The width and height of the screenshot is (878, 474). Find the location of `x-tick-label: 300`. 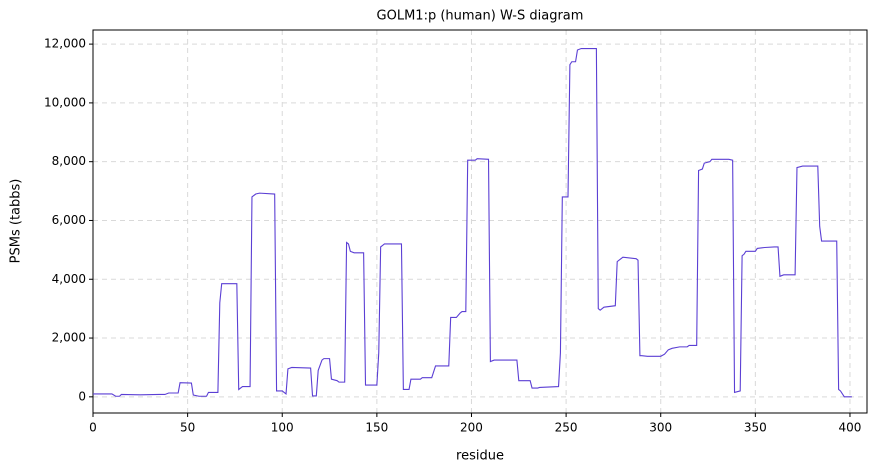

x-tick-label: 300 is located at coordinates (660, 428).